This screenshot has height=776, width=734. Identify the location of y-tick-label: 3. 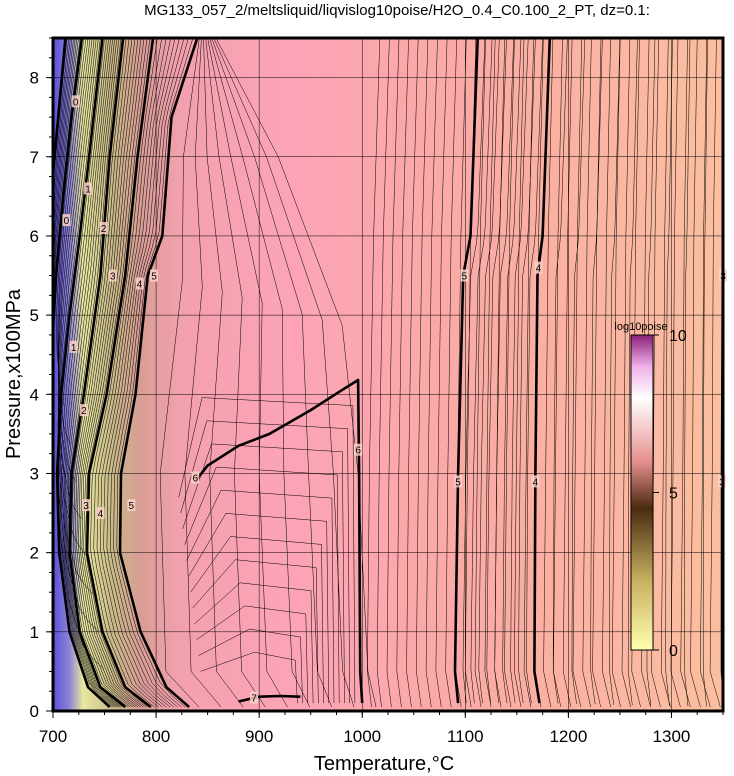
(34, 473).